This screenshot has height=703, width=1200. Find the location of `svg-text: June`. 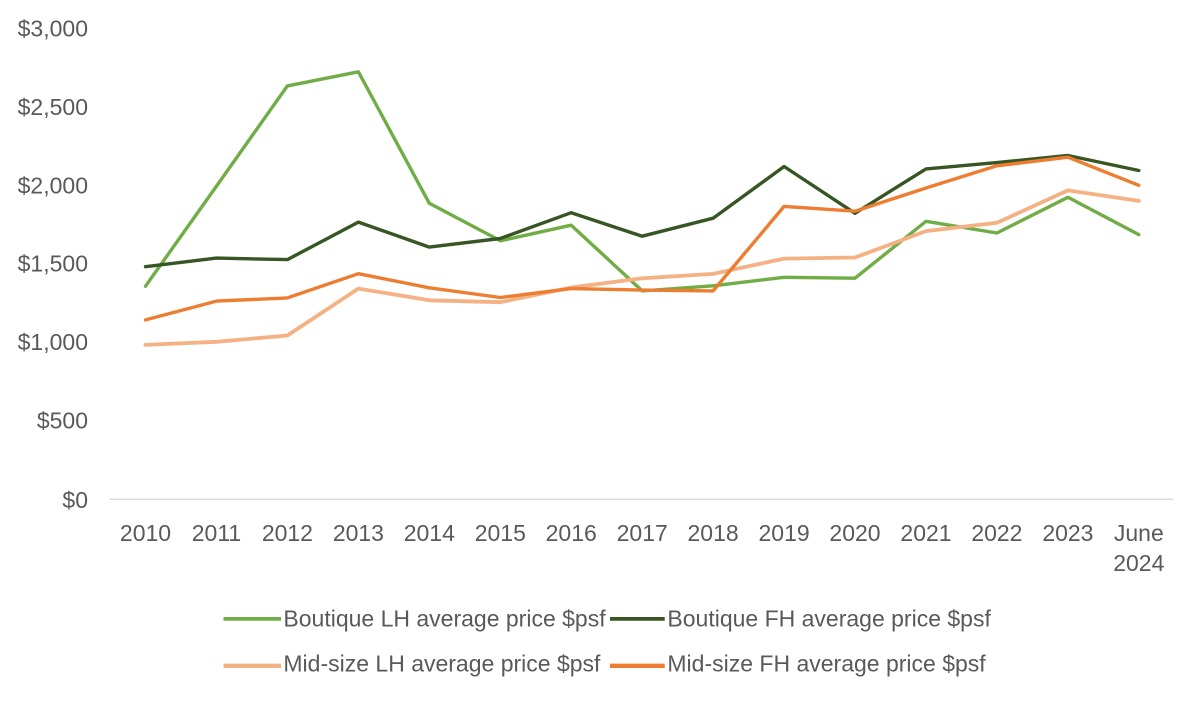

svg-text: June is located at coordinates (1139, 533).